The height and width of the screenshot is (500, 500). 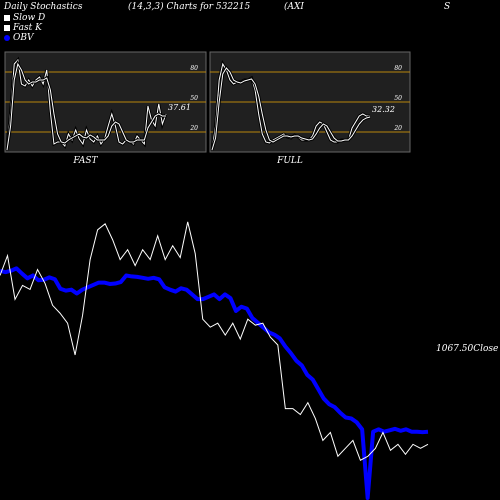 I want to click on full-ytick-label: 50, so click(x=398, y=98).